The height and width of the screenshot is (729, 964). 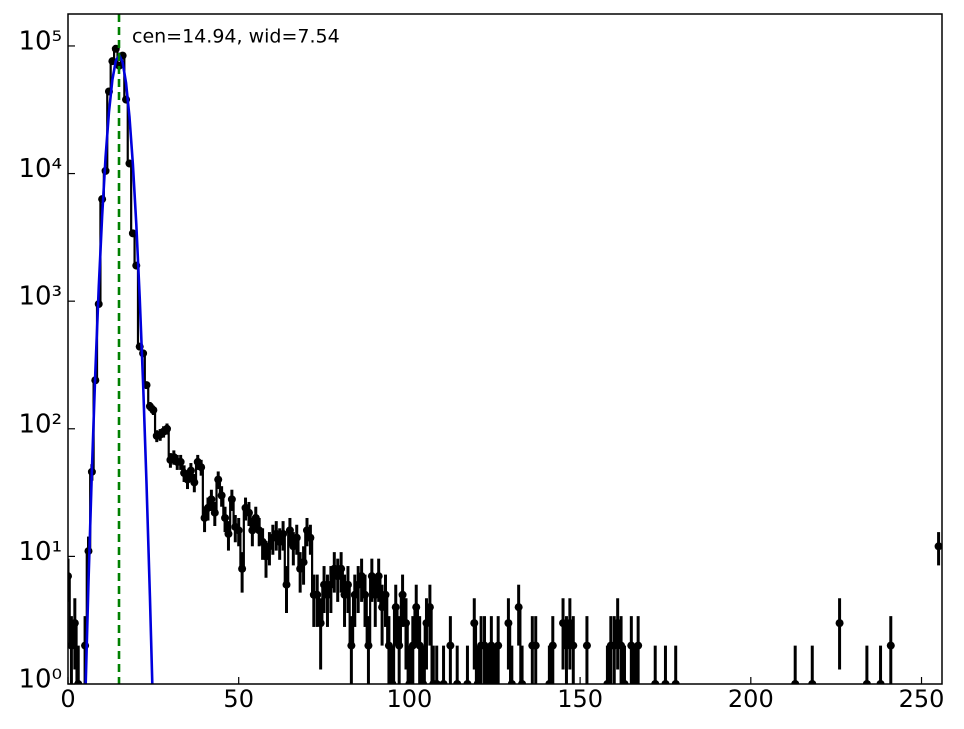 What do you see at coordinates (40, 680) in the screenshot?
I see `y-tick-label: 10⁰` at bounding box center [40, 680].